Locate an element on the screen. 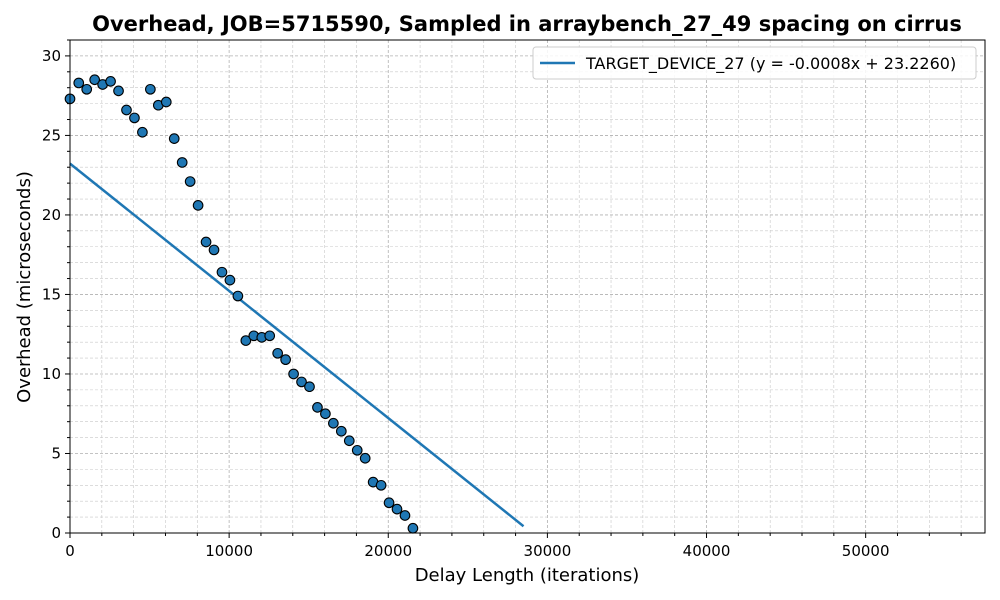 The height and width of the screenshot is (600, 1000). y-axis-label: Overhead (microseconds) is located at coordinates (24, 287).